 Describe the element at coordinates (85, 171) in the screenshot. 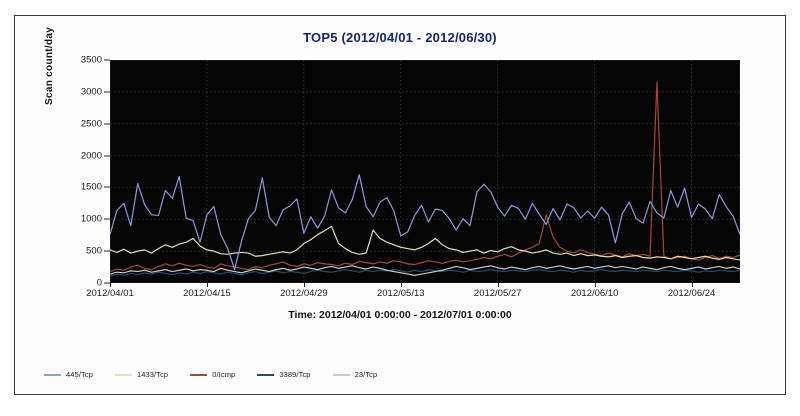

I see `y-axis: 0 500 1000 1500 2000 2500 3000 3500` at that location.